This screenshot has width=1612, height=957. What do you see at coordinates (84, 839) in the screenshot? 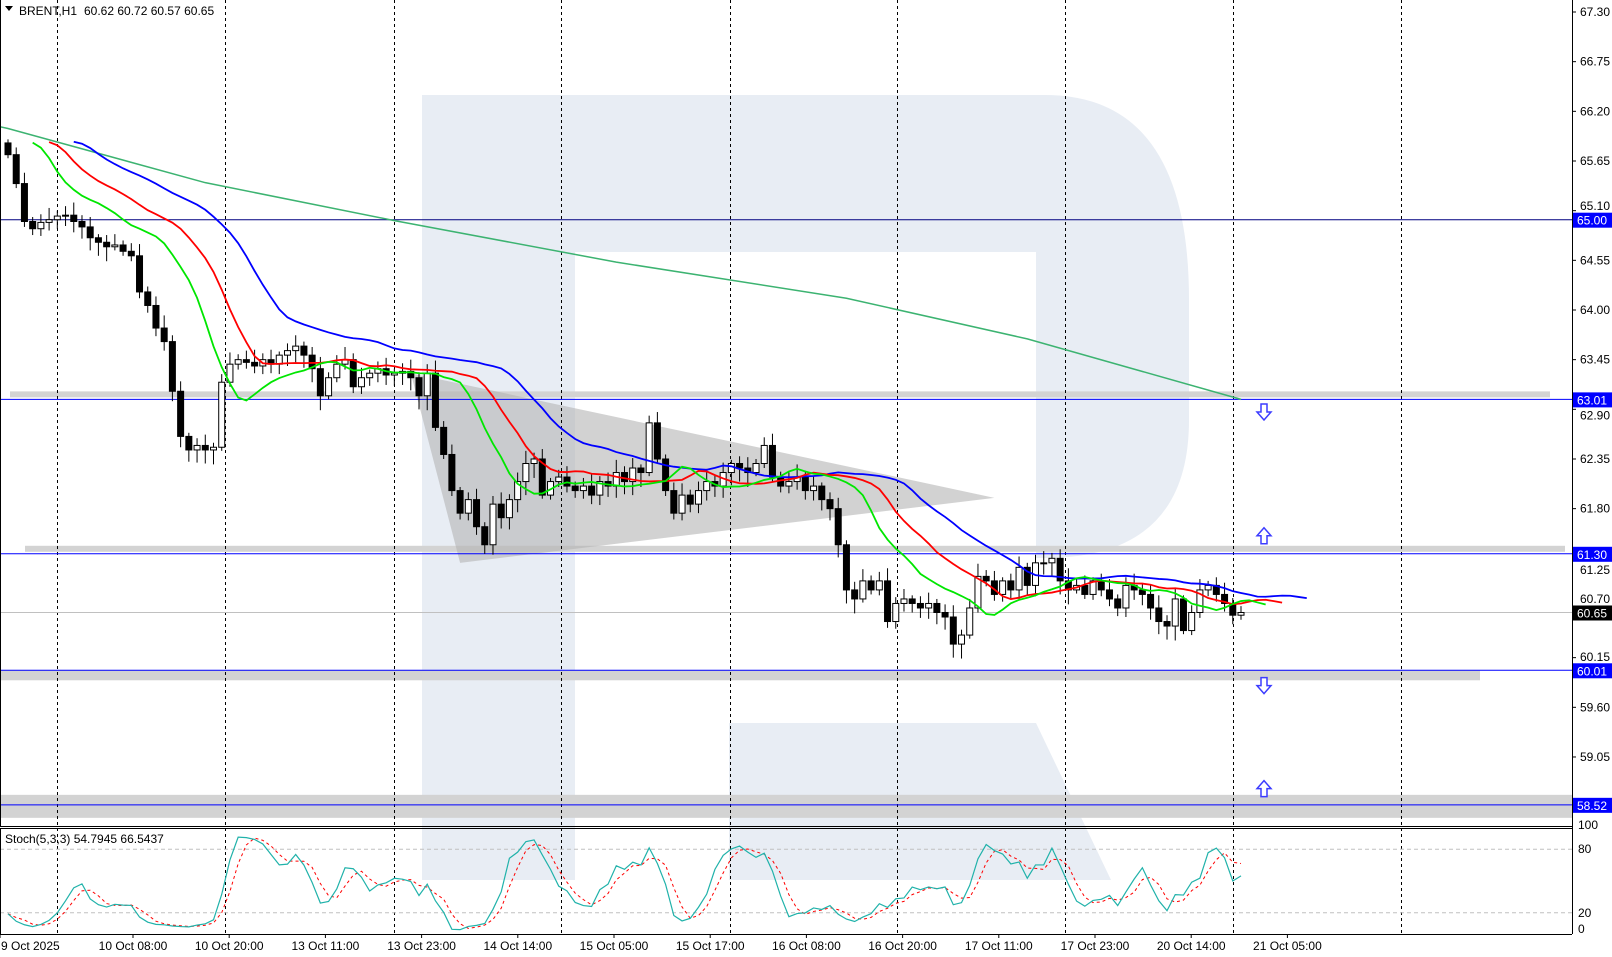
I see `stoch-label: Stoch(5,3,3) 54.7945 66.5437` at bounding box center [84, 839].